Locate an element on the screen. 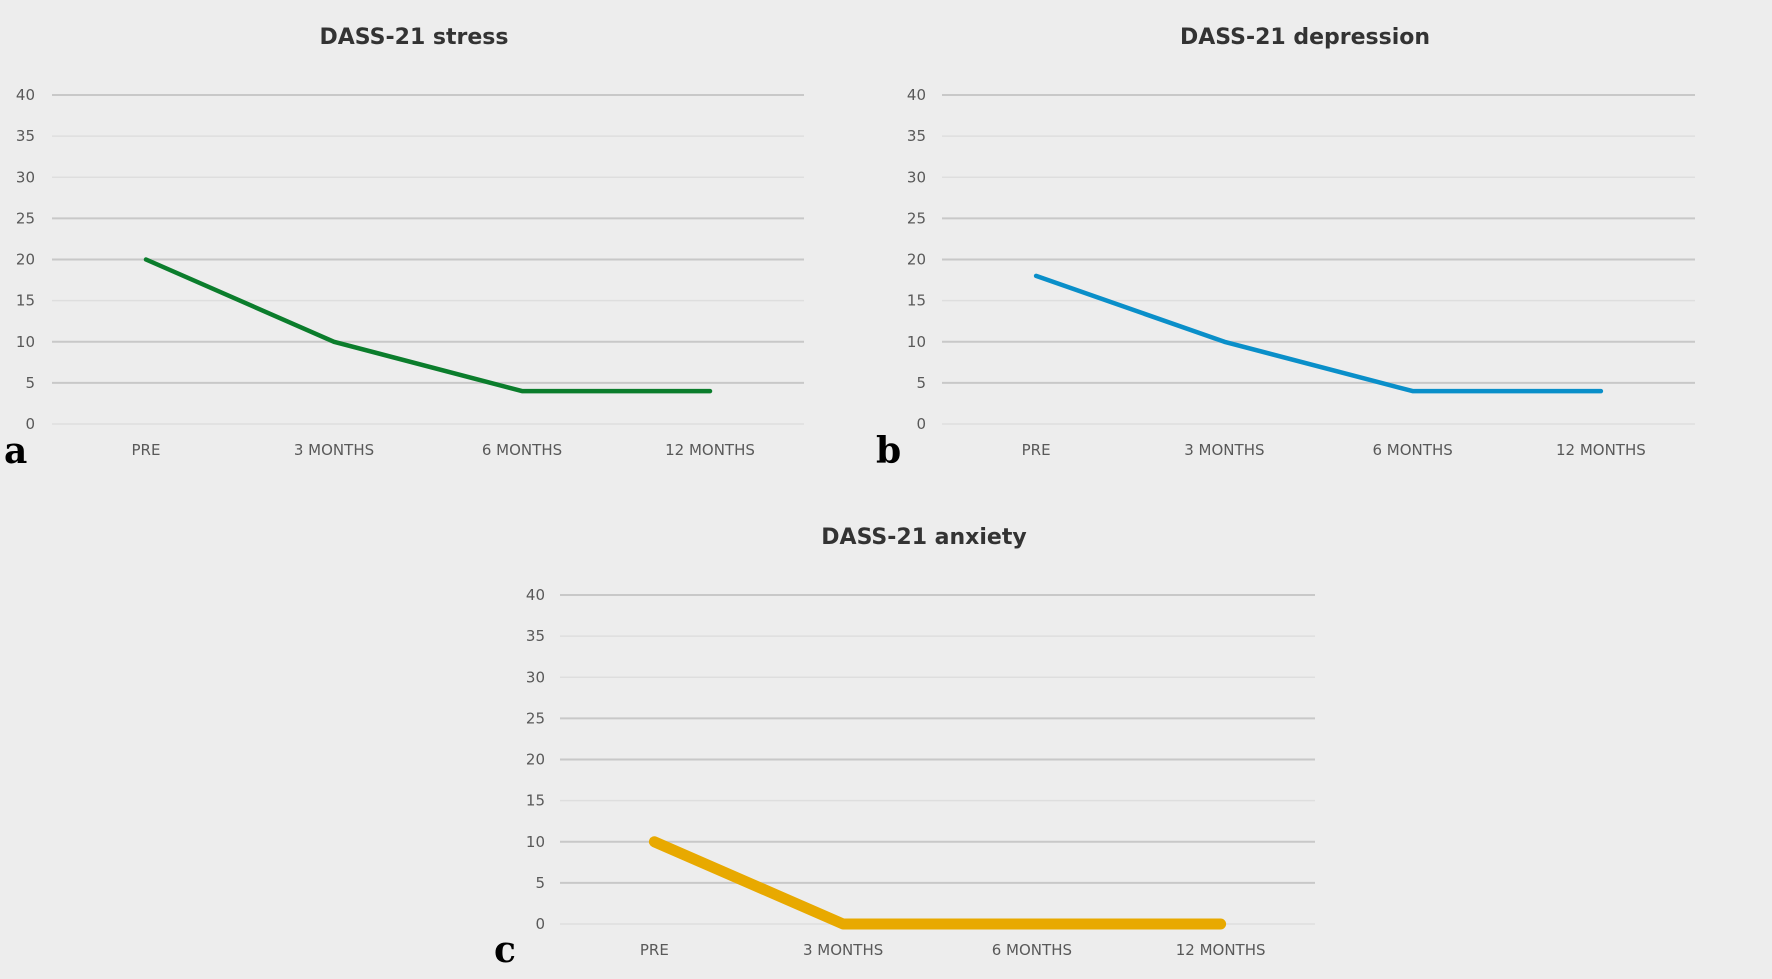 The image size is (1772, 979). panel-letter: b is located at coordinates (888, 451).